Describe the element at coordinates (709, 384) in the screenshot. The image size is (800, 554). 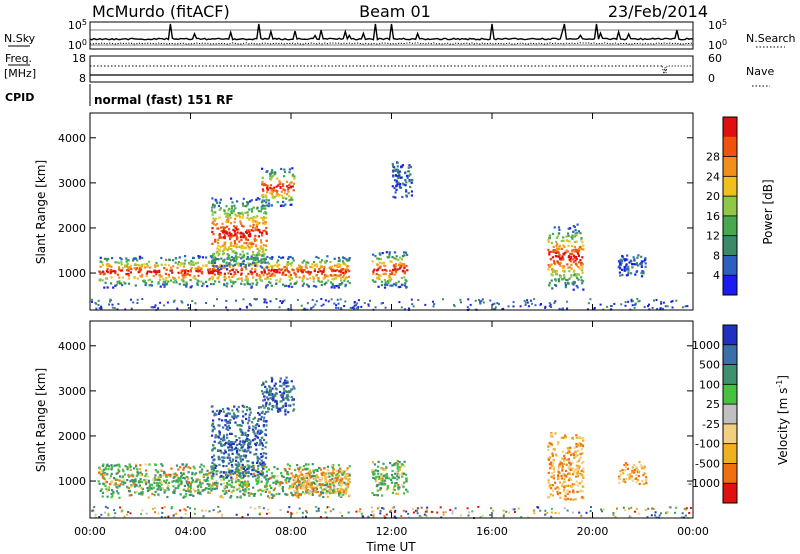
I see `colorbar-tick-label: 100` at that location.